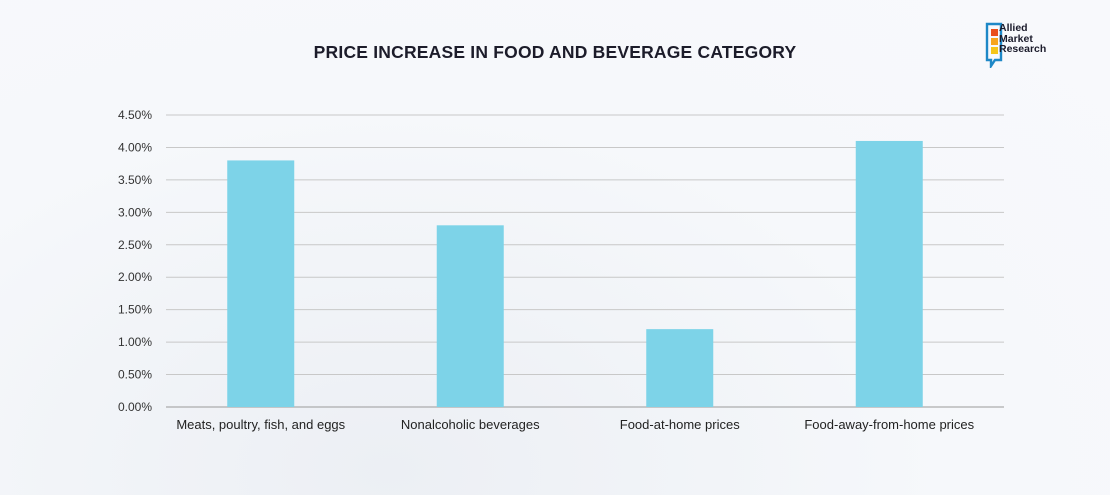 The width and height of the screenshot is (1110, 495). Describe the element at coordinates (260, 424) in the screenshot. I see `x-category-label: Meats, poultry, fish, and eggs` at that location.